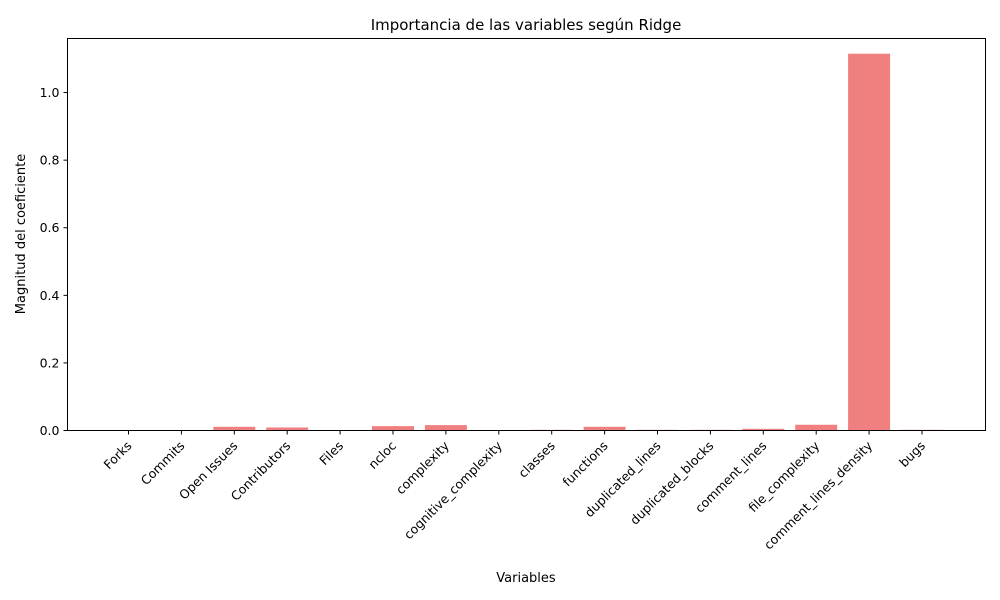 The width and height of the screenshot is (1000, 600). Describe the element at coordinates (818, 495) in the screenshot. I see `x-tick-label: comment_lines_density` at that location.